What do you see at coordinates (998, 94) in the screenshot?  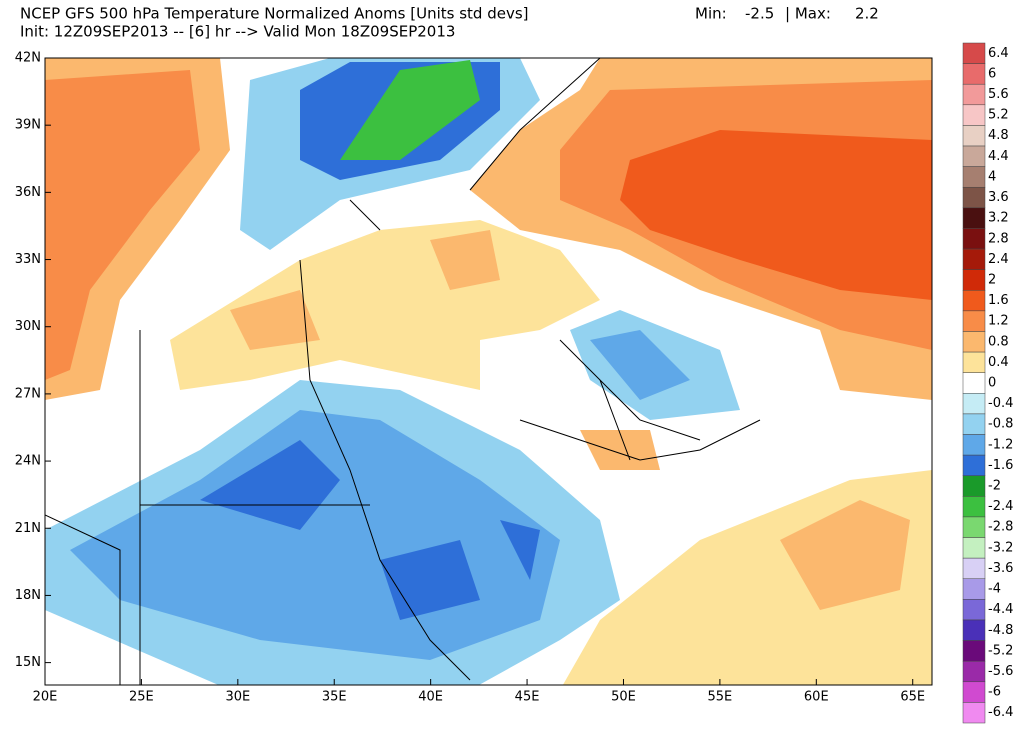 I see `colorbar-label: 5.6` at bounding box center [998, 94].